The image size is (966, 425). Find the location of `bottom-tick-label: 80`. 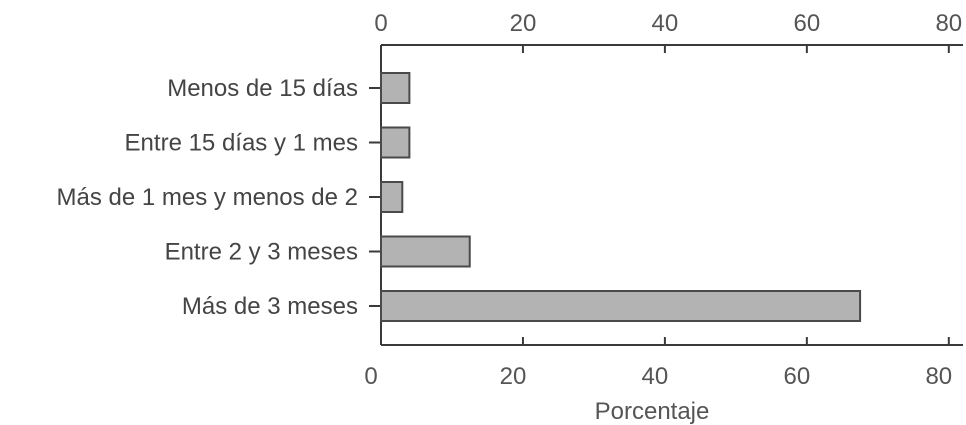

bottom-tick-label: 80 is located at coordinates (938, 376).